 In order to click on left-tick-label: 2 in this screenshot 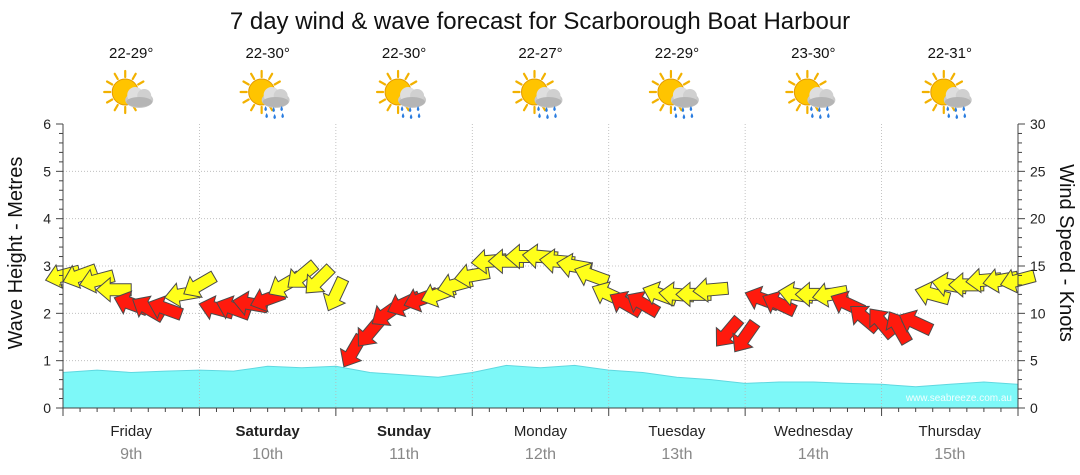, I will do `click(47, 313)`.